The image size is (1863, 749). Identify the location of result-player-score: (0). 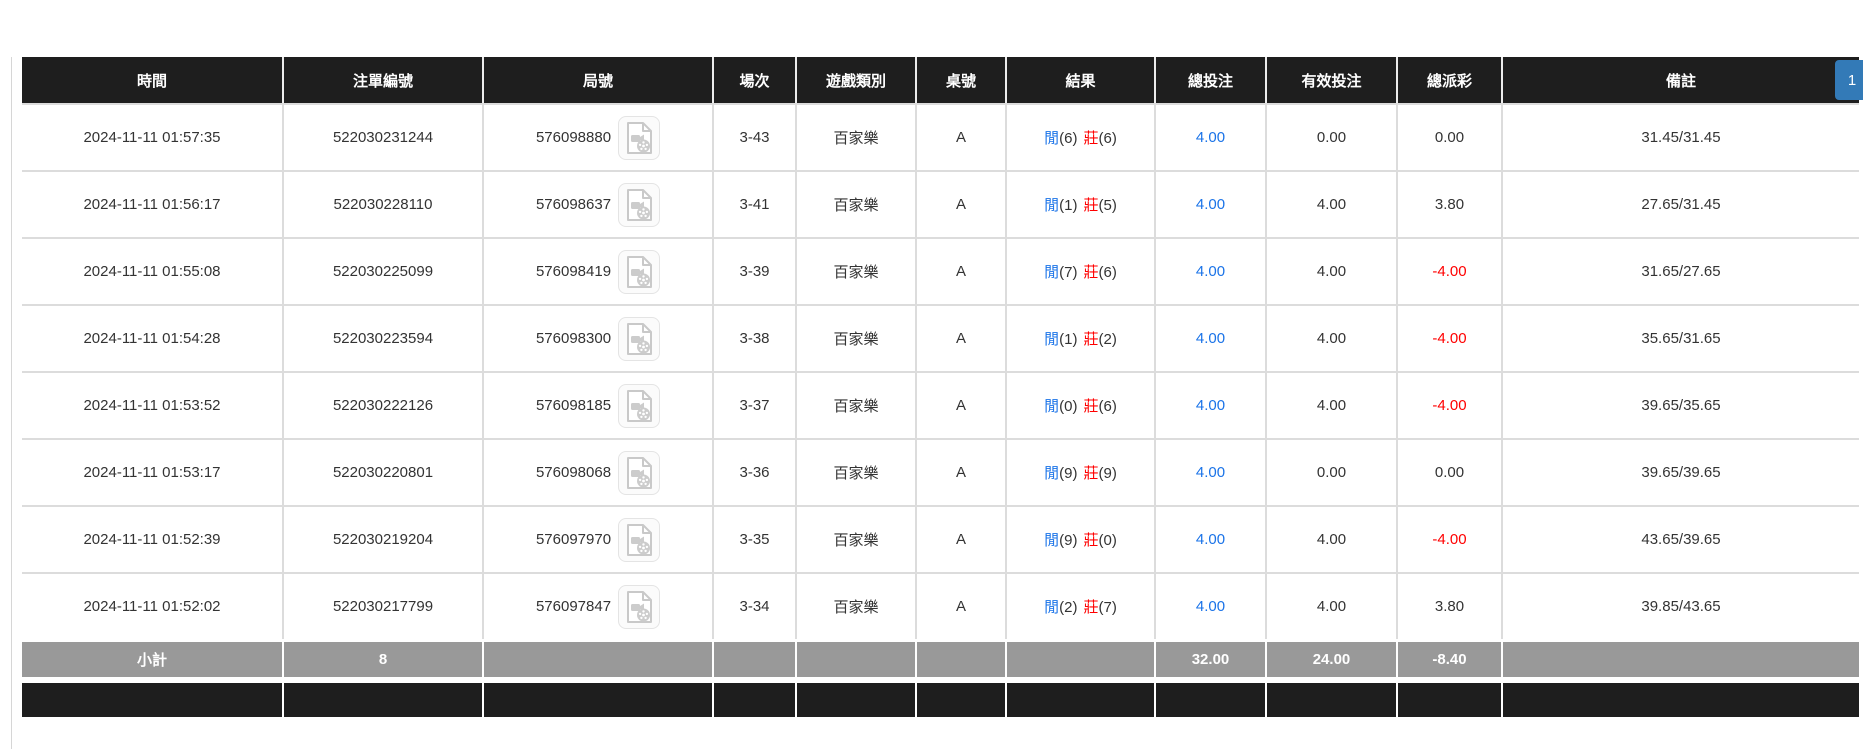
(1068, 406).